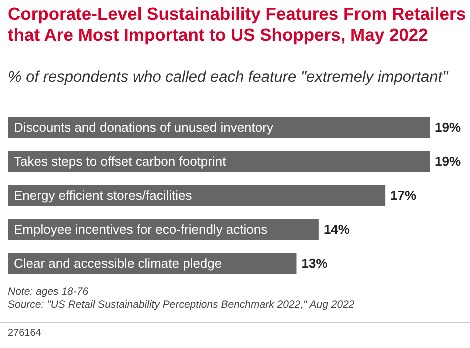 The width and height of the screenshot is (470, 348). Describe the element at coordinates (404, 195) in the screenshot. I see `data-label: 17%` at that location.